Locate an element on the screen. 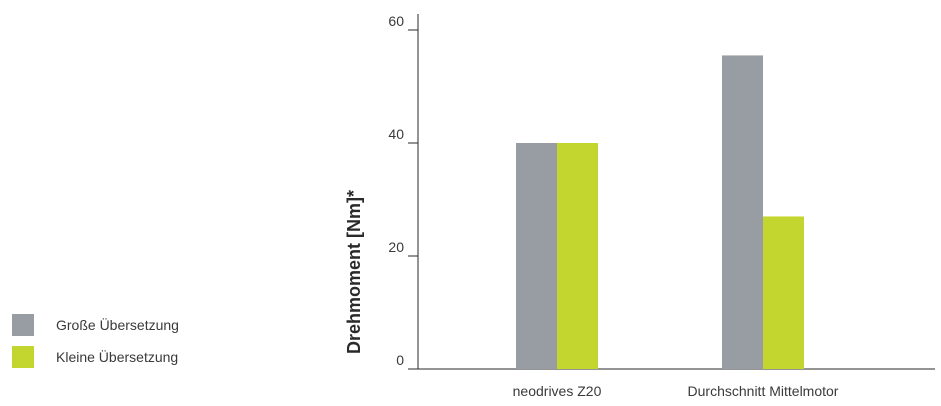 The width and height of the screenshot is (941, 406). legend: Große Übersetzung Kleine Übersetzung is located at coordinates (95, 346).